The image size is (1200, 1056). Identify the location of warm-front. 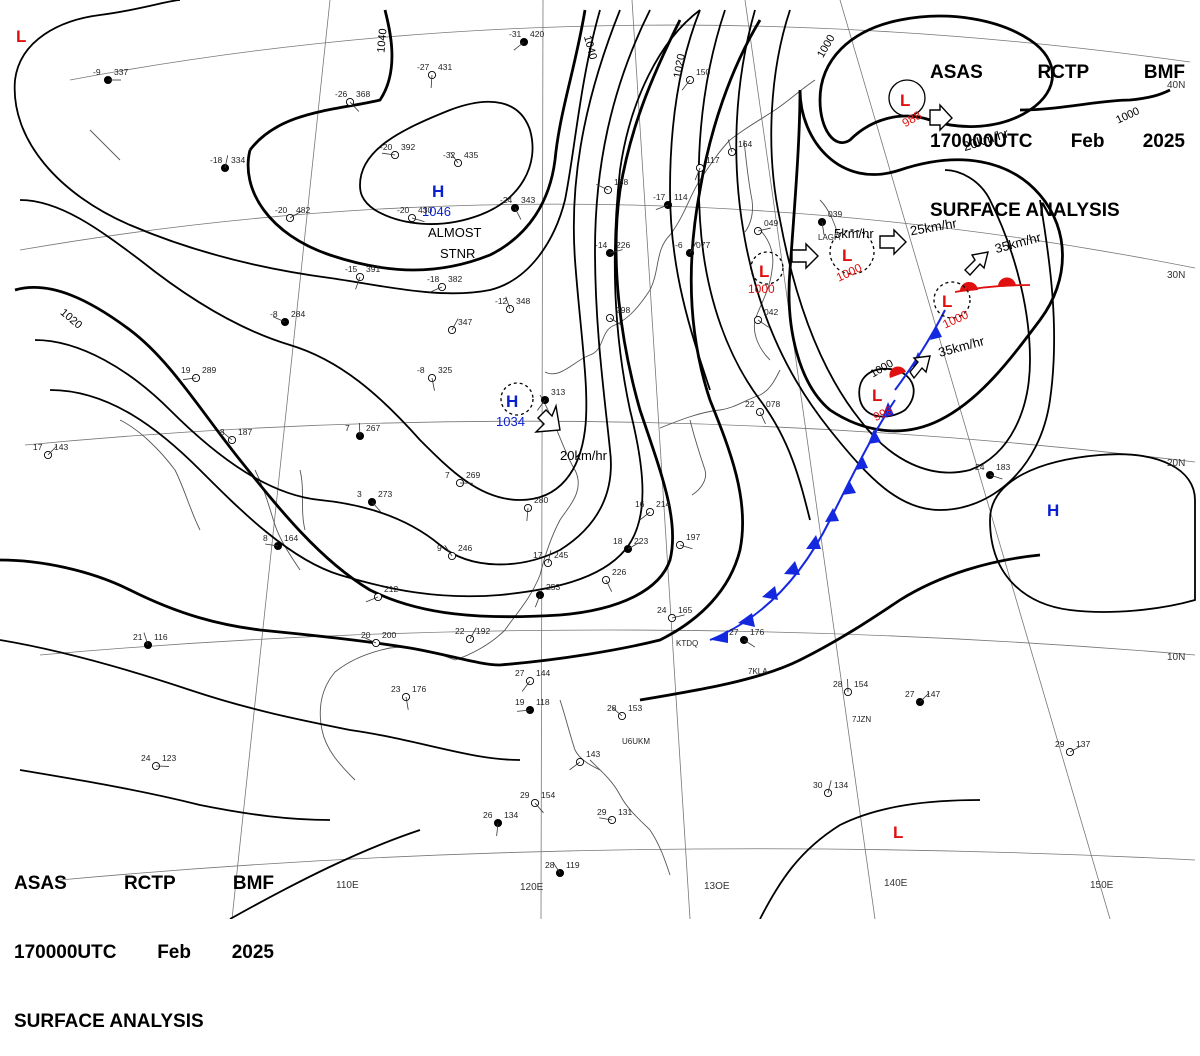
(959, 328).